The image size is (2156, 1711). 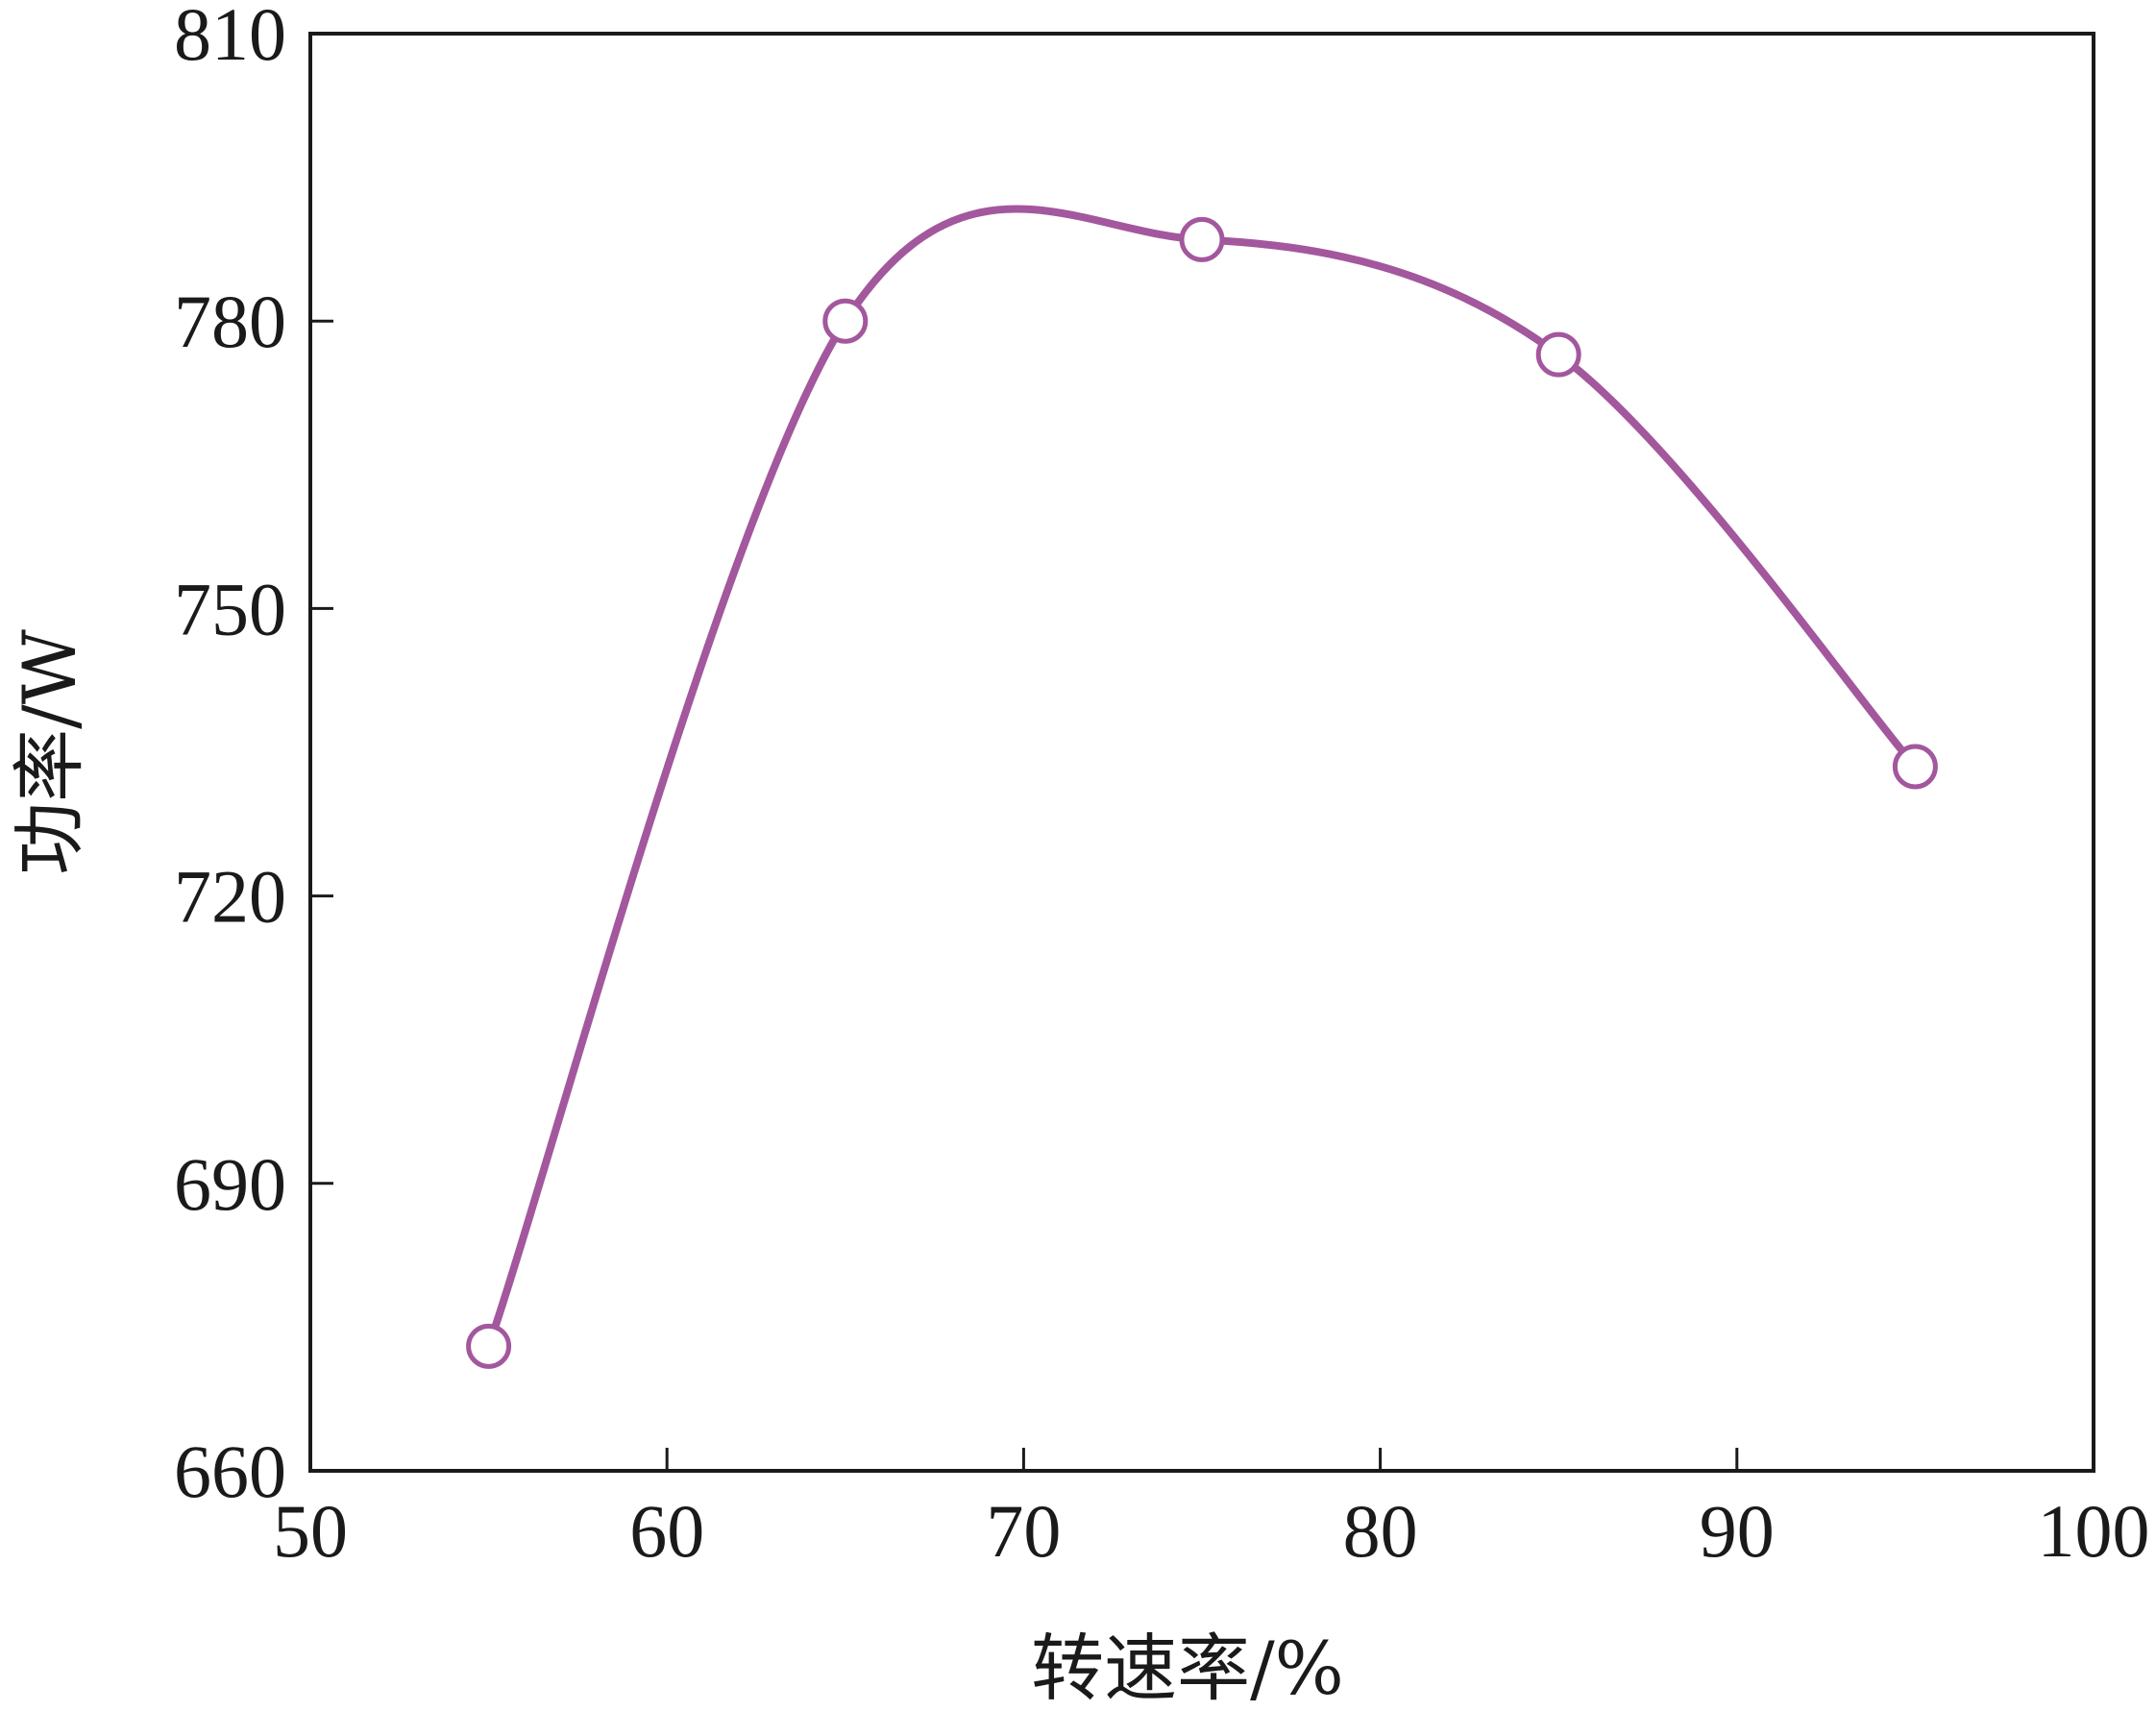 I want to click on x-tick-label: 70, so click(x=1024, y=1531).